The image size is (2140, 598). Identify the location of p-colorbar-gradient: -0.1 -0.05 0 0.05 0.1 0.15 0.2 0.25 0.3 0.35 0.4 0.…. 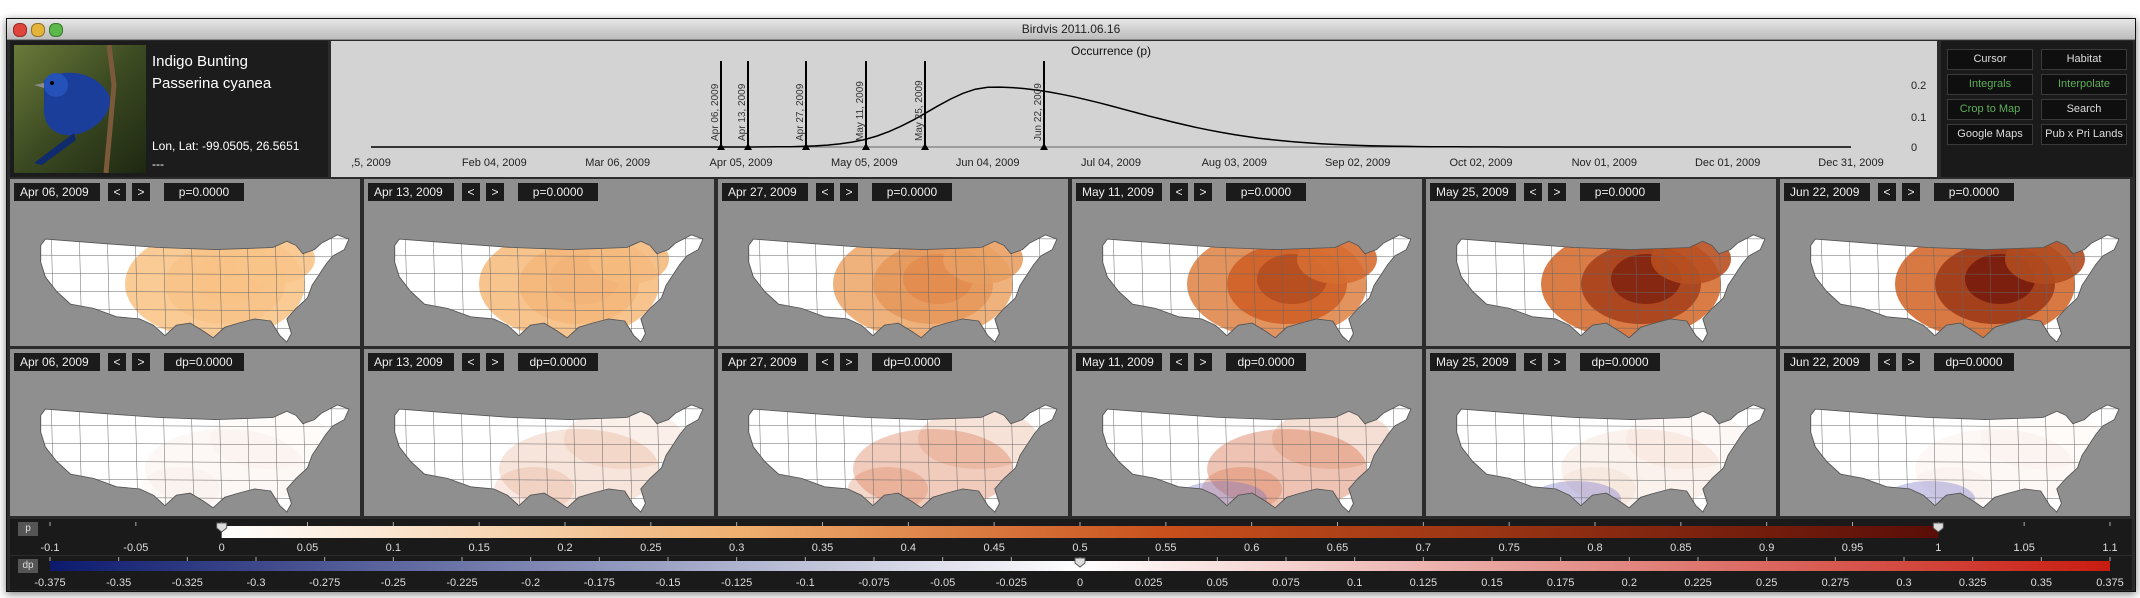
(1071, 537).